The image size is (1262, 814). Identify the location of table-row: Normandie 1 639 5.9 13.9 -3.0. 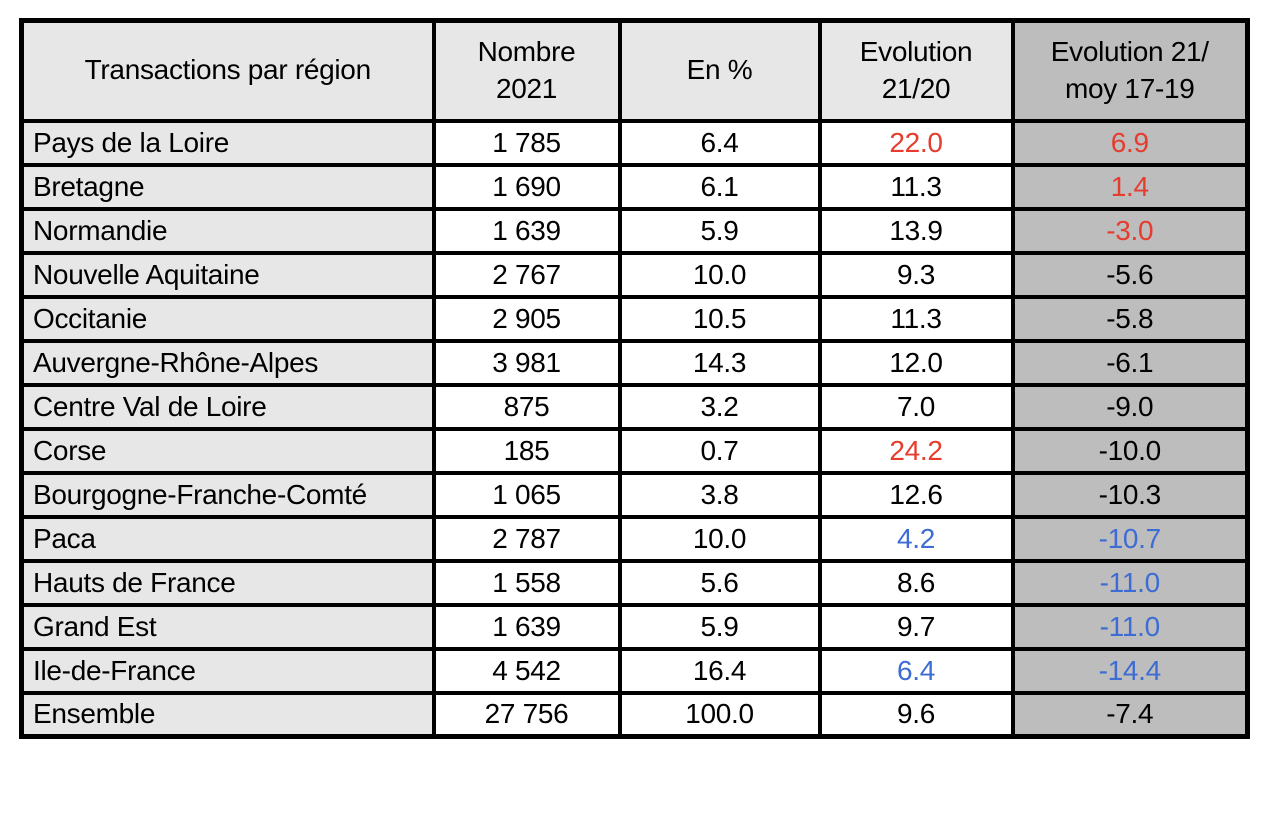
(634, 230).